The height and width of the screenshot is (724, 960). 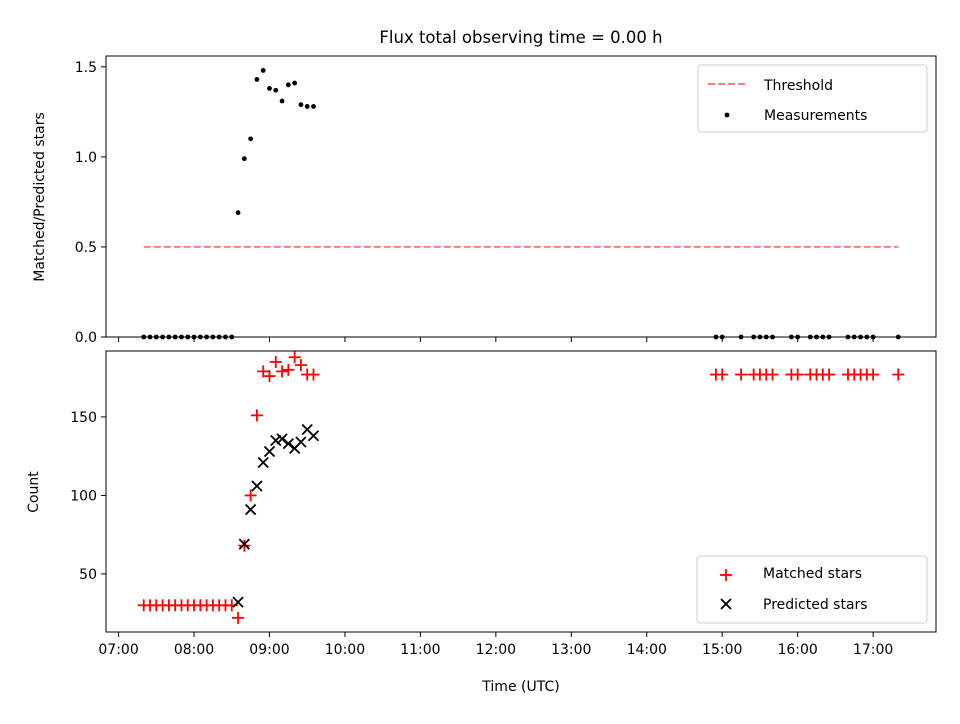 What do you see at coordinates (269, 650) in the screenshot?
I see `xtick-label: 09:00` at bounding box center [269, 650].